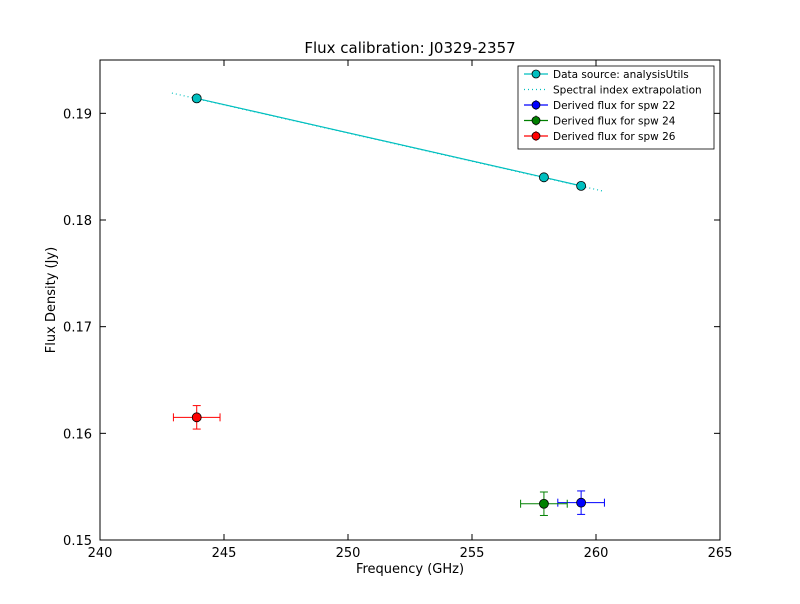 The width and height of the screenshot is (800, 604). I want to click on y-tick-label: 0.18, so click(77, 221).